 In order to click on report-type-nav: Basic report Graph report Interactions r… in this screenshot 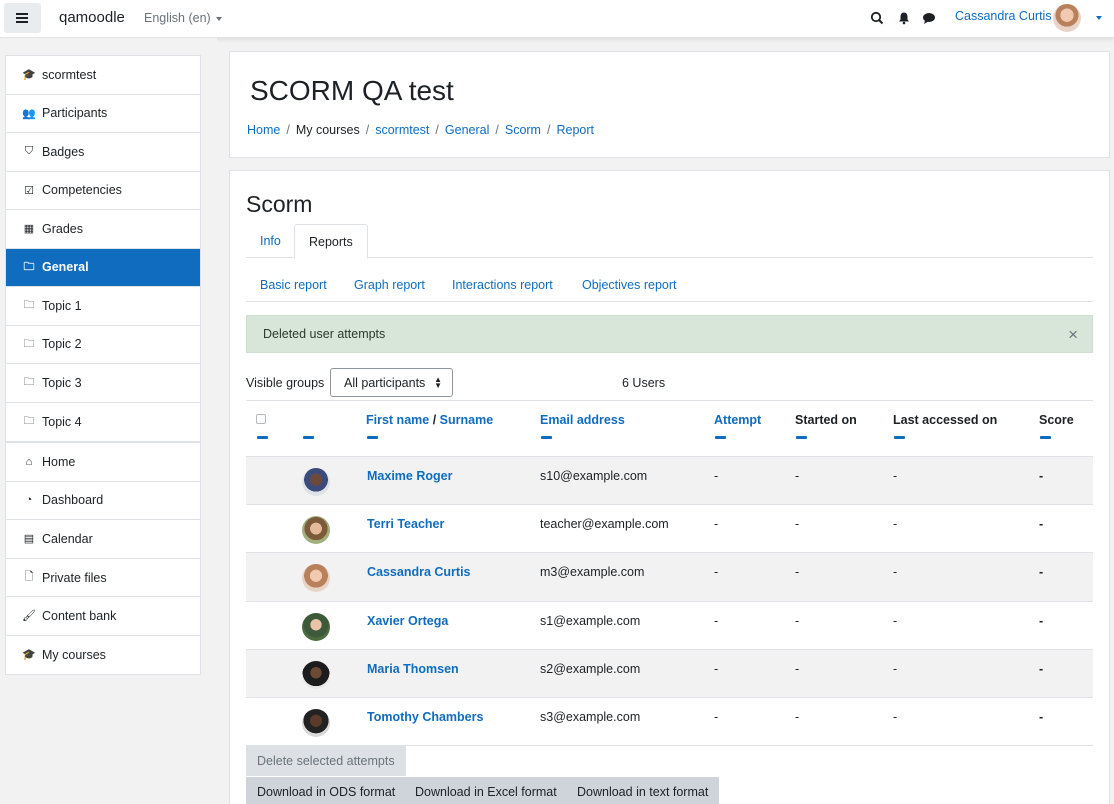, I will do `click(669, 284)`.